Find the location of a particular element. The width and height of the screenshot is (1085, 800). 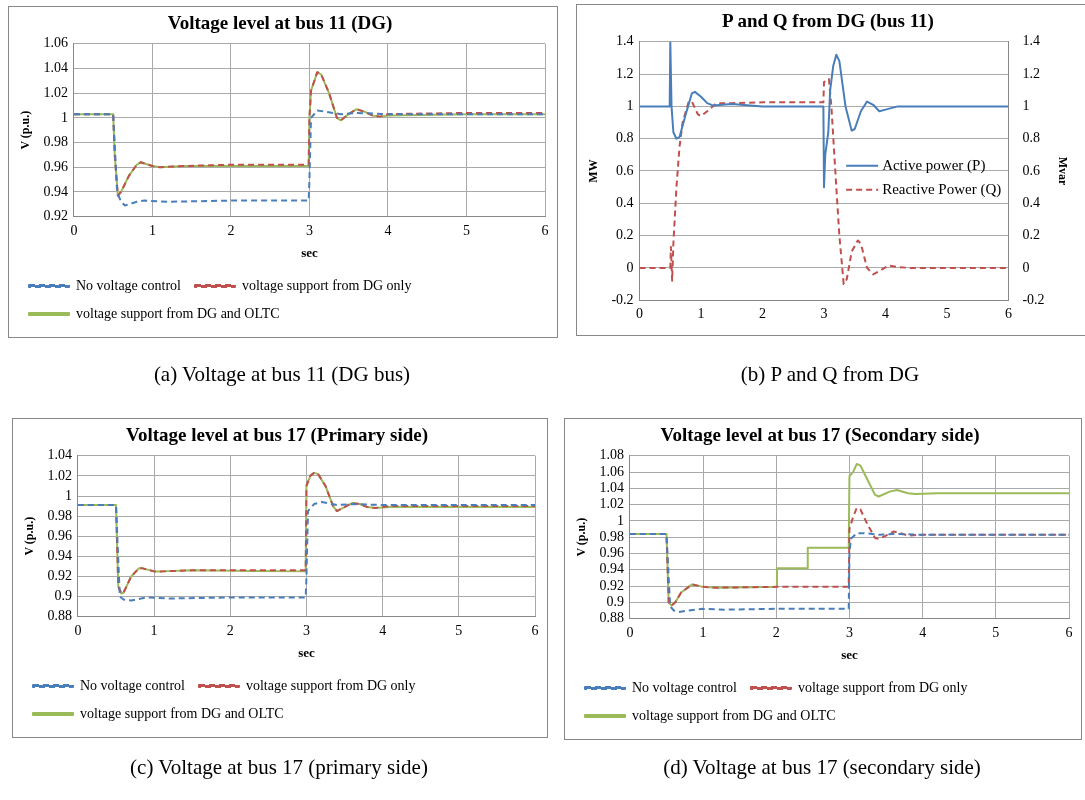

y-tick-label: 0 is located at coordinates (630, 267).